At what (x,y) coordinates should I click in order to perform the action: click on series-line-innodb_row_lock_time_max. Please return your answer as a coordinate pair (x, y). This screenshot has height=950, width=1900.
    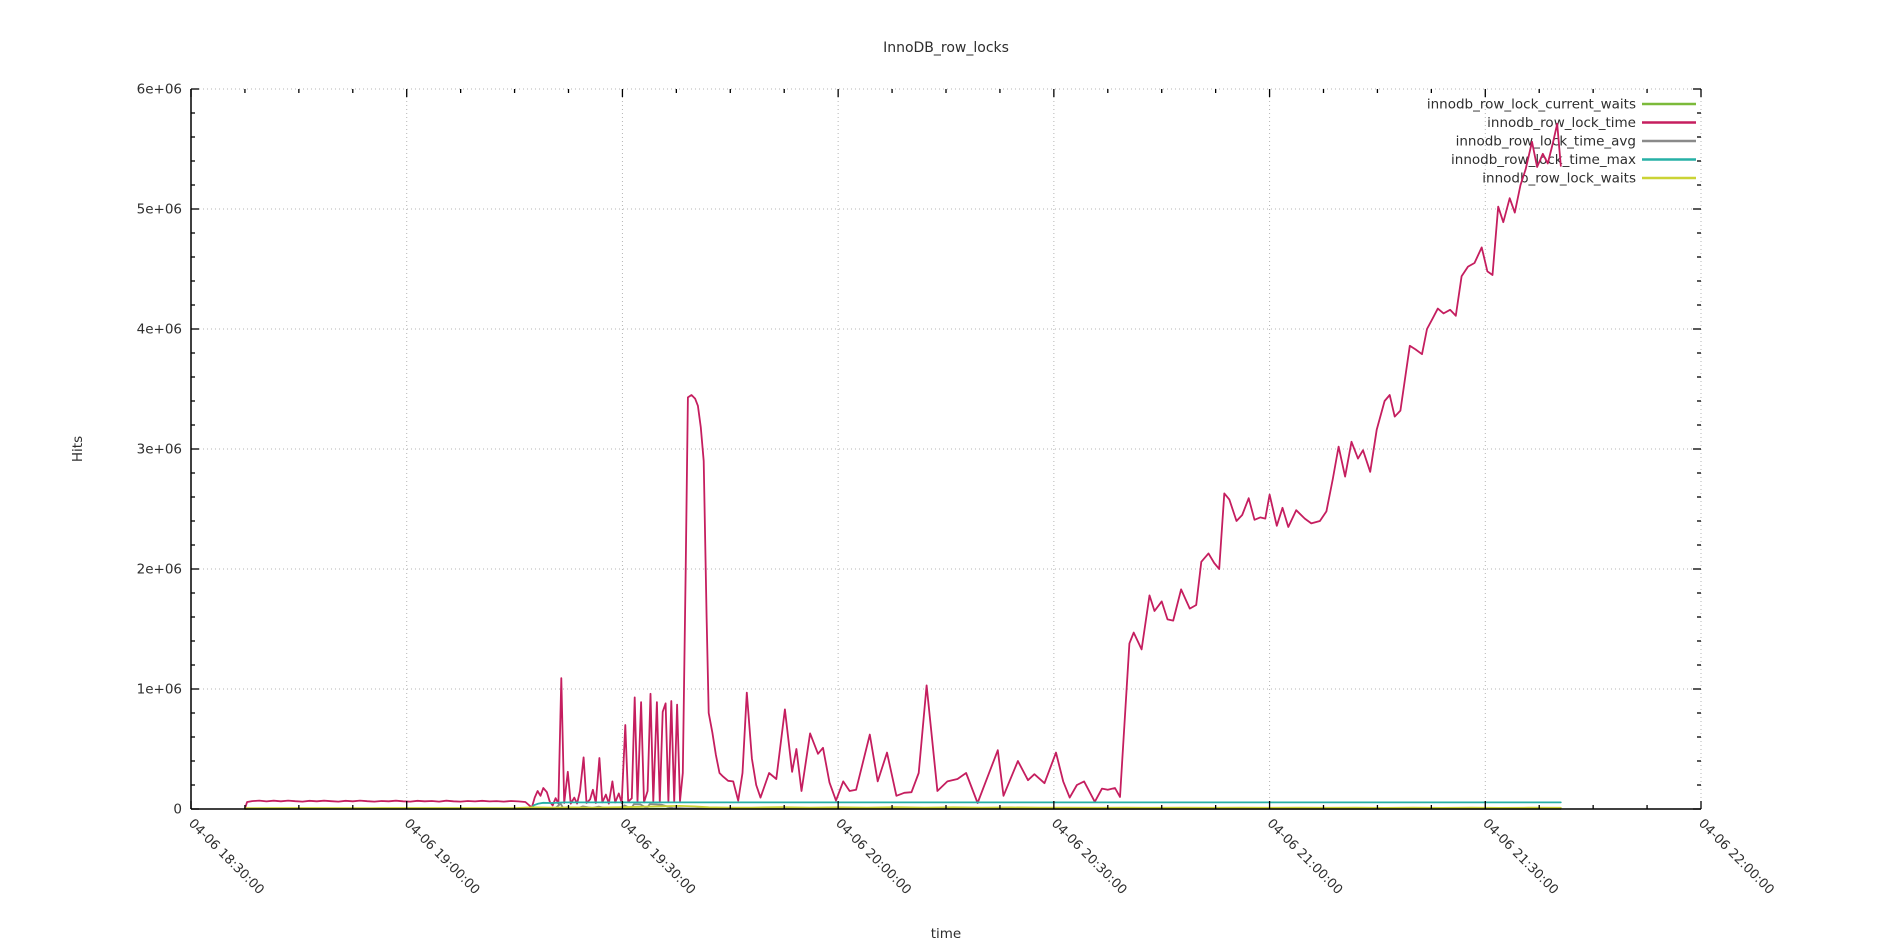
    Looking at the image, I should click on (1045, 805).